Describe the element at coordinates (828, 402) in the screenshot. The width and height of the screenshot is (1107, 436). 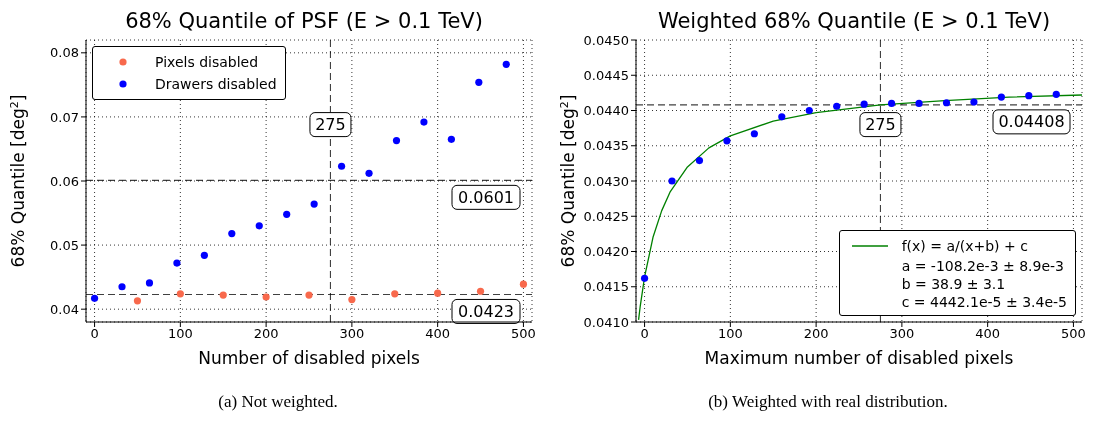
I see `text: (b) Weighted with real distribution.` at that location.